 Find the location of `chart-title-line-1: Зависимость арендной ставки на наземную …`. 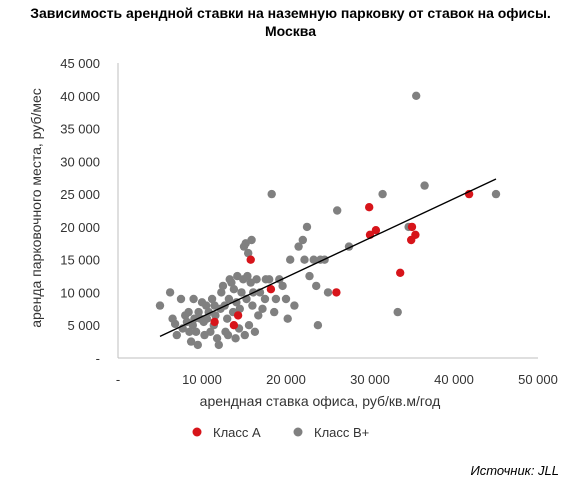

chart-title-line-1: Зависимость арендной ставки на наземную … is located at coordinates (290, 13).